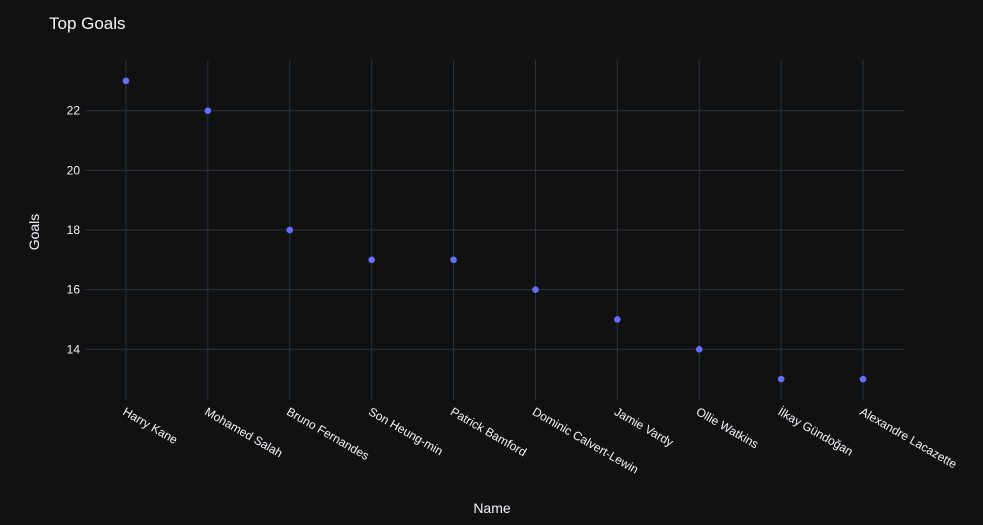  What do you see at coordinates (150, 425) in the screenshot?
I see `x-tick-label: Harry Kane` at bounding box center [150, 425].